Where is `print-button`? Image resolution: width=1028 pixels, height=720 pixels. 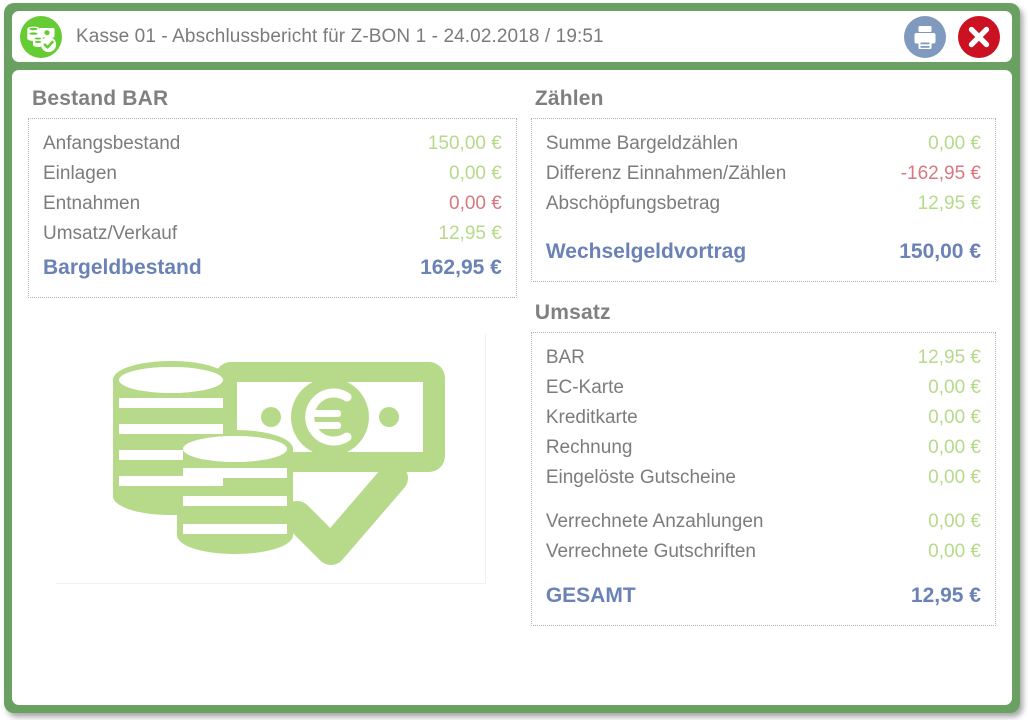 print-button is located at coordinates (925, 36).